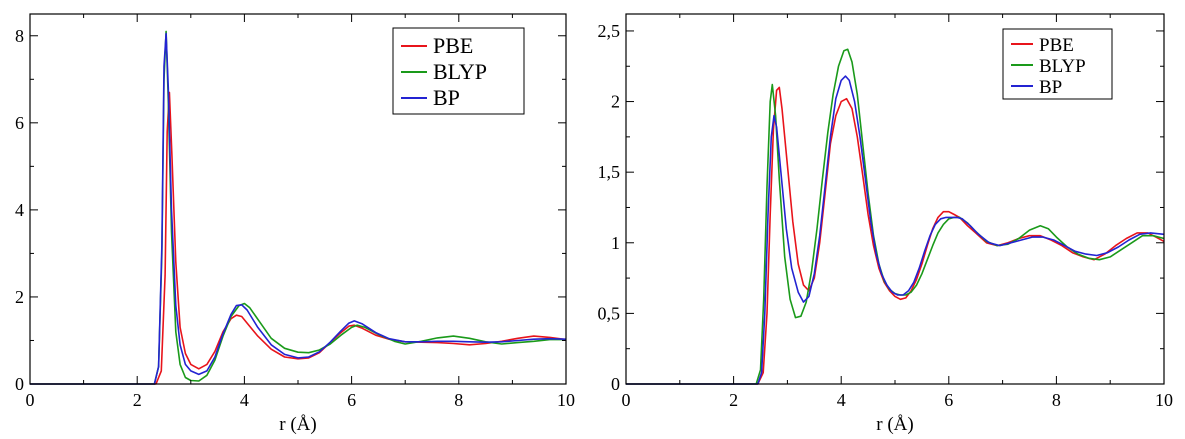 The image size is (1185, 439). I want to click on y-tick-label: 6, so click(19, 123).